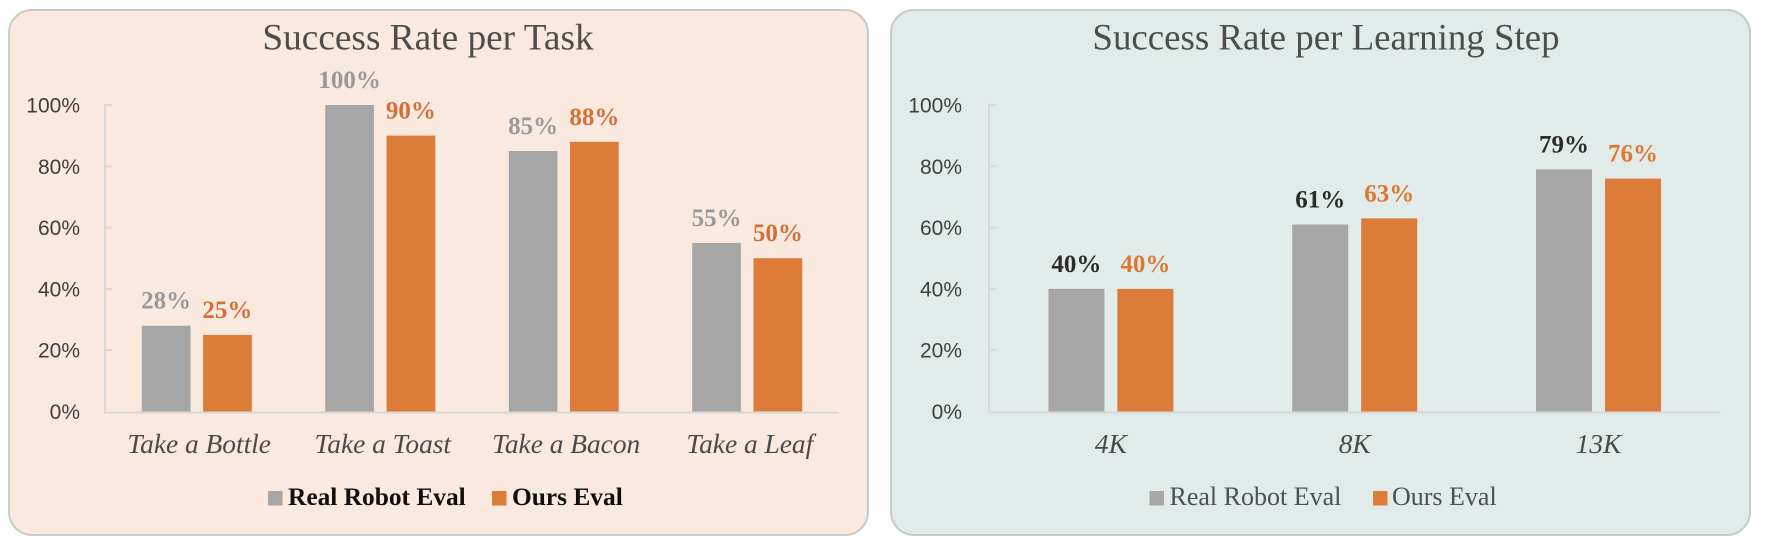 The image size is (1774, 550). Describe the element at coordinates (533, 126) in the screenshot. I see `svg-text: 85%` at that location.